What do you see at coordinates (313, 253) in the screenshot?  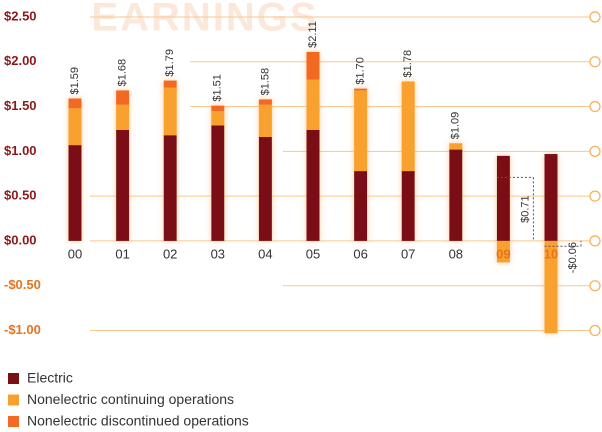 I see `x-tick-label: 05` at bounding box center [313, 253].